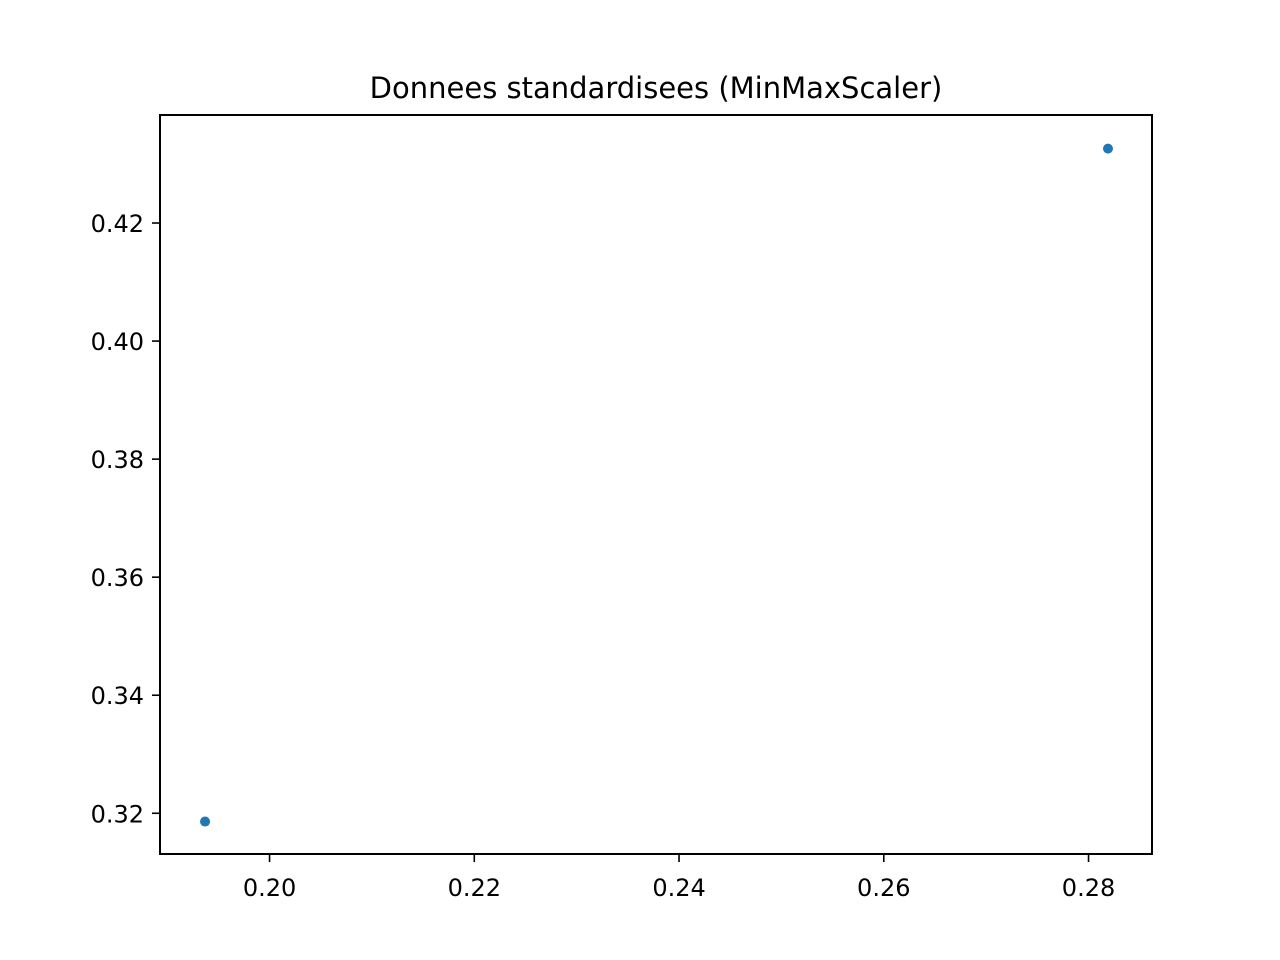  I want to click on y-tick-label: 0.40, so click(117, 342).